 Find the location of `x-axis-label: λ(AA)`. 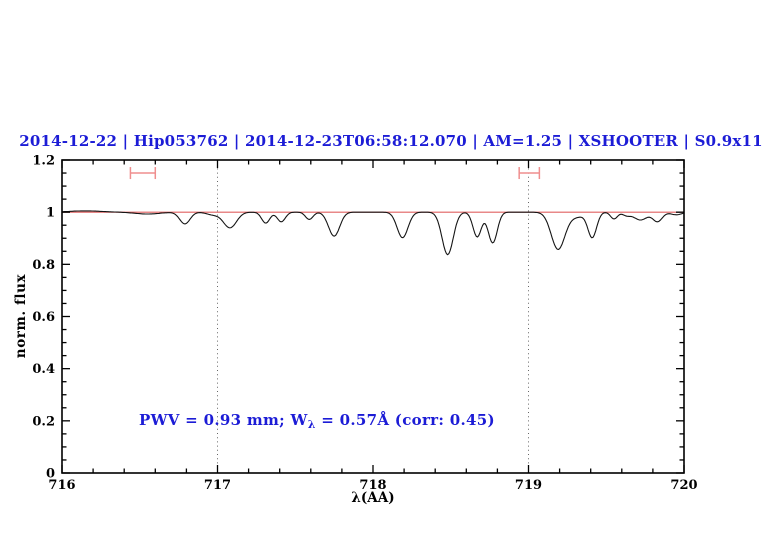

x-axis-label: λ(AA) is located at coordinates (373, 498).